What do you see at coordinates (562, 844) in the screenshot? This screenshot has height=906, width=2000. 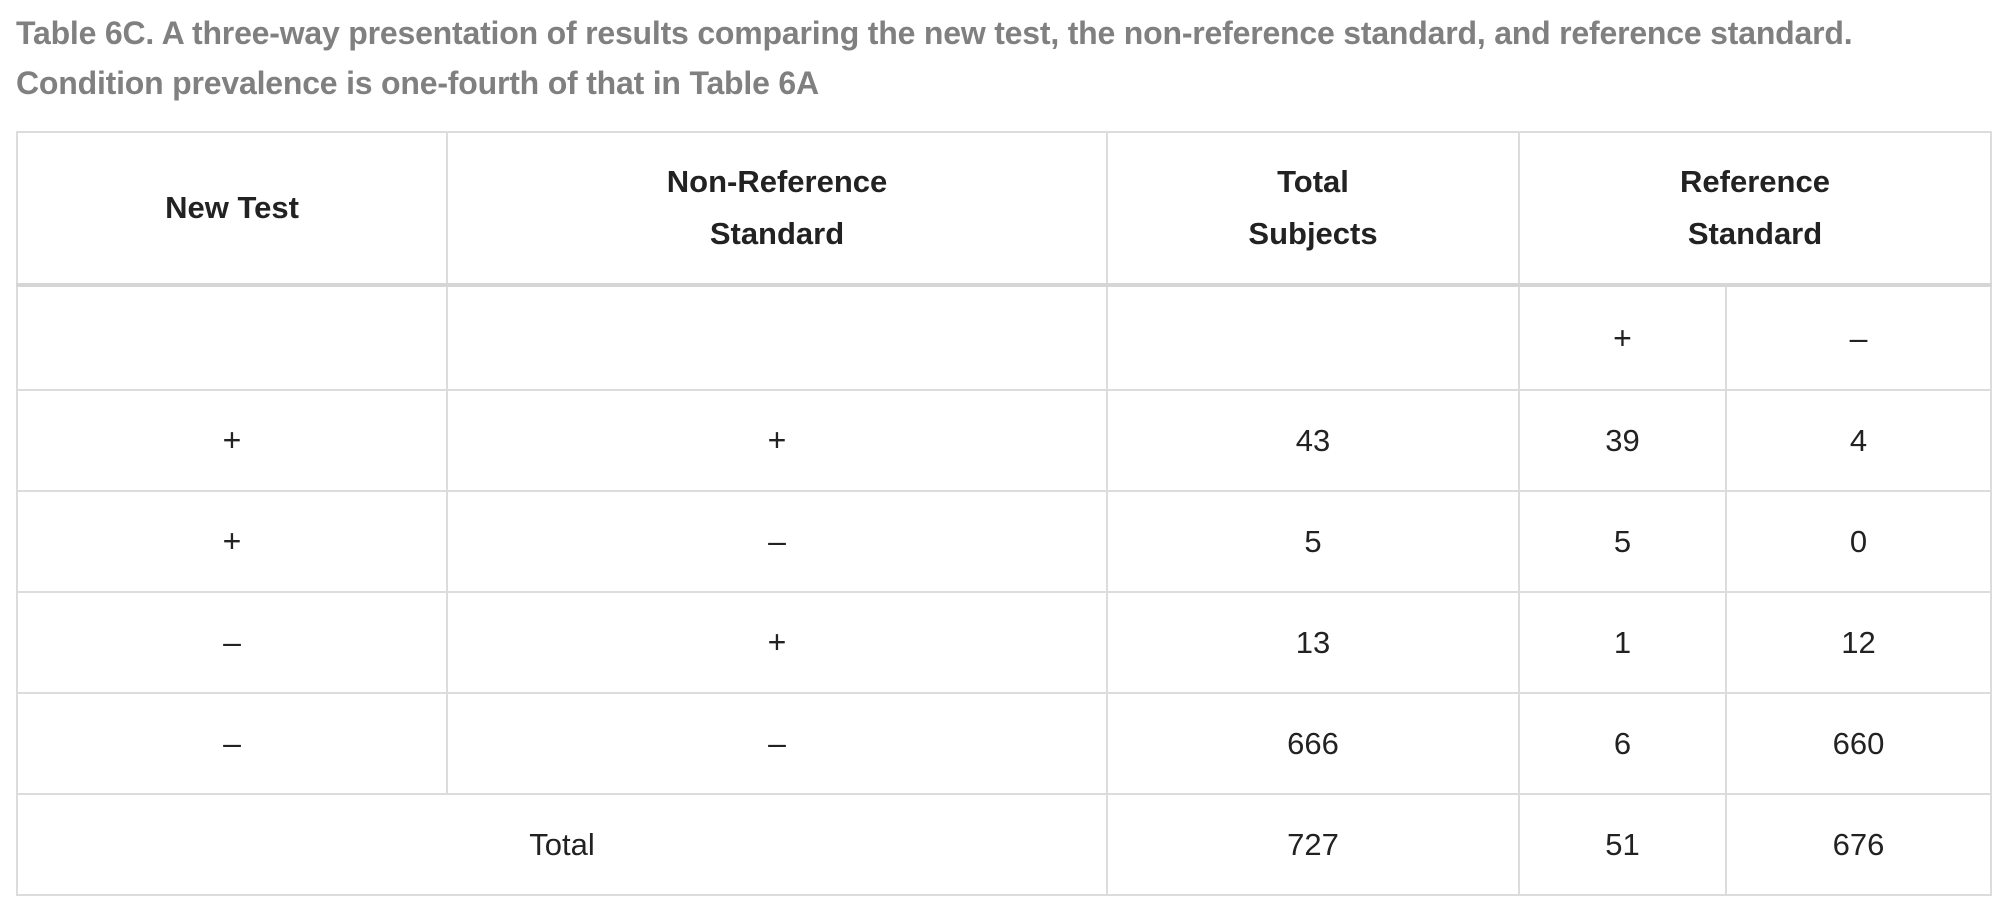 I see `totals-label: Total` at bounding box center [562, 844].